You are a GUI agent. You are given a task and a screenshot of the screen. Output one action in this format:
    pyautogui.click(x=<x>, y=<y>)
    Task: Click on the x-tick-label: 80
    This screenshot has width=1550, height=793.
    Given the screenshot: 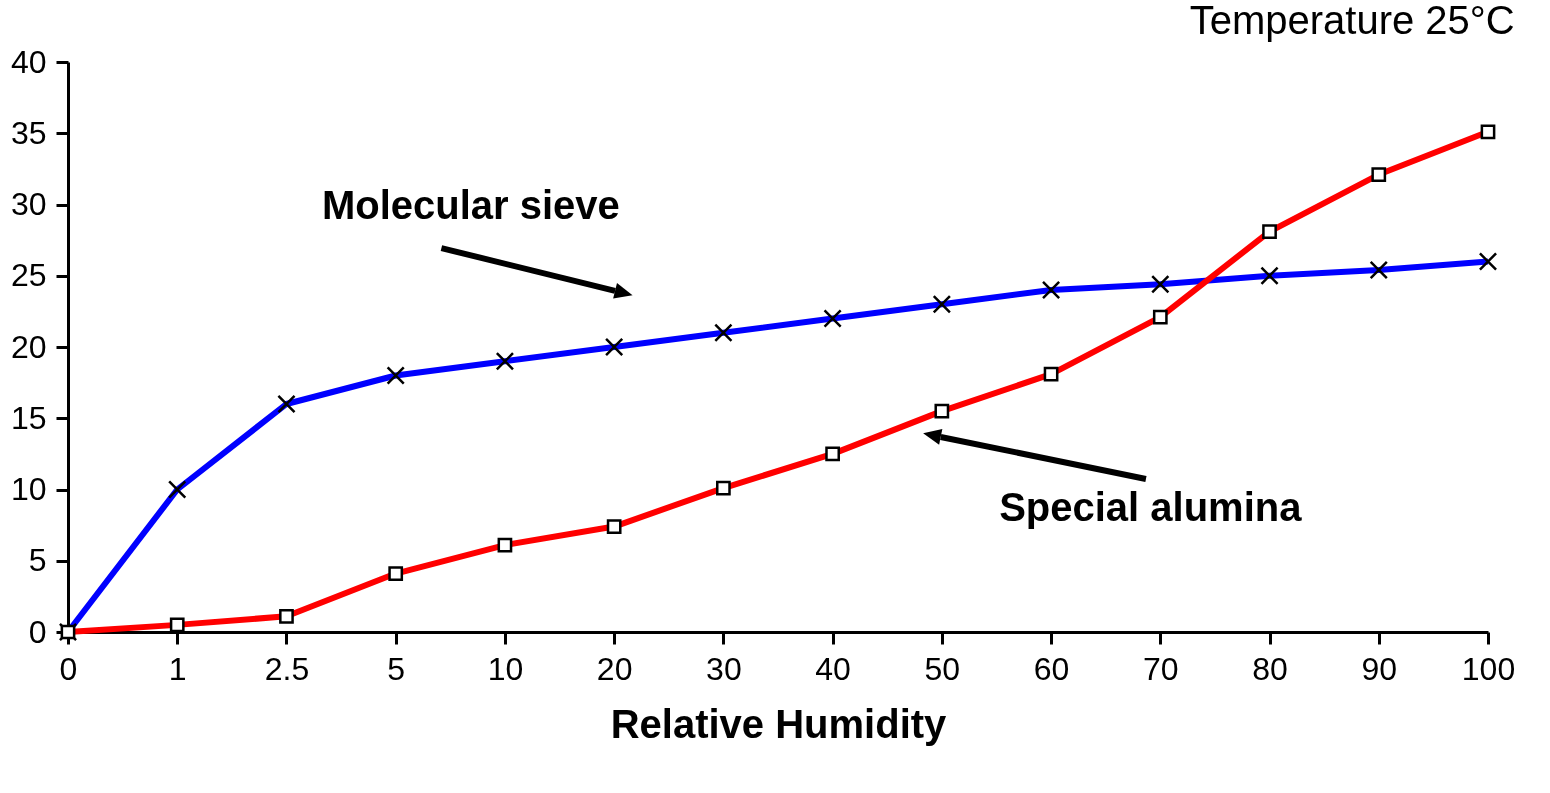 What is the action you would take?
    pyautogui.click(x=1270, y=668)
    